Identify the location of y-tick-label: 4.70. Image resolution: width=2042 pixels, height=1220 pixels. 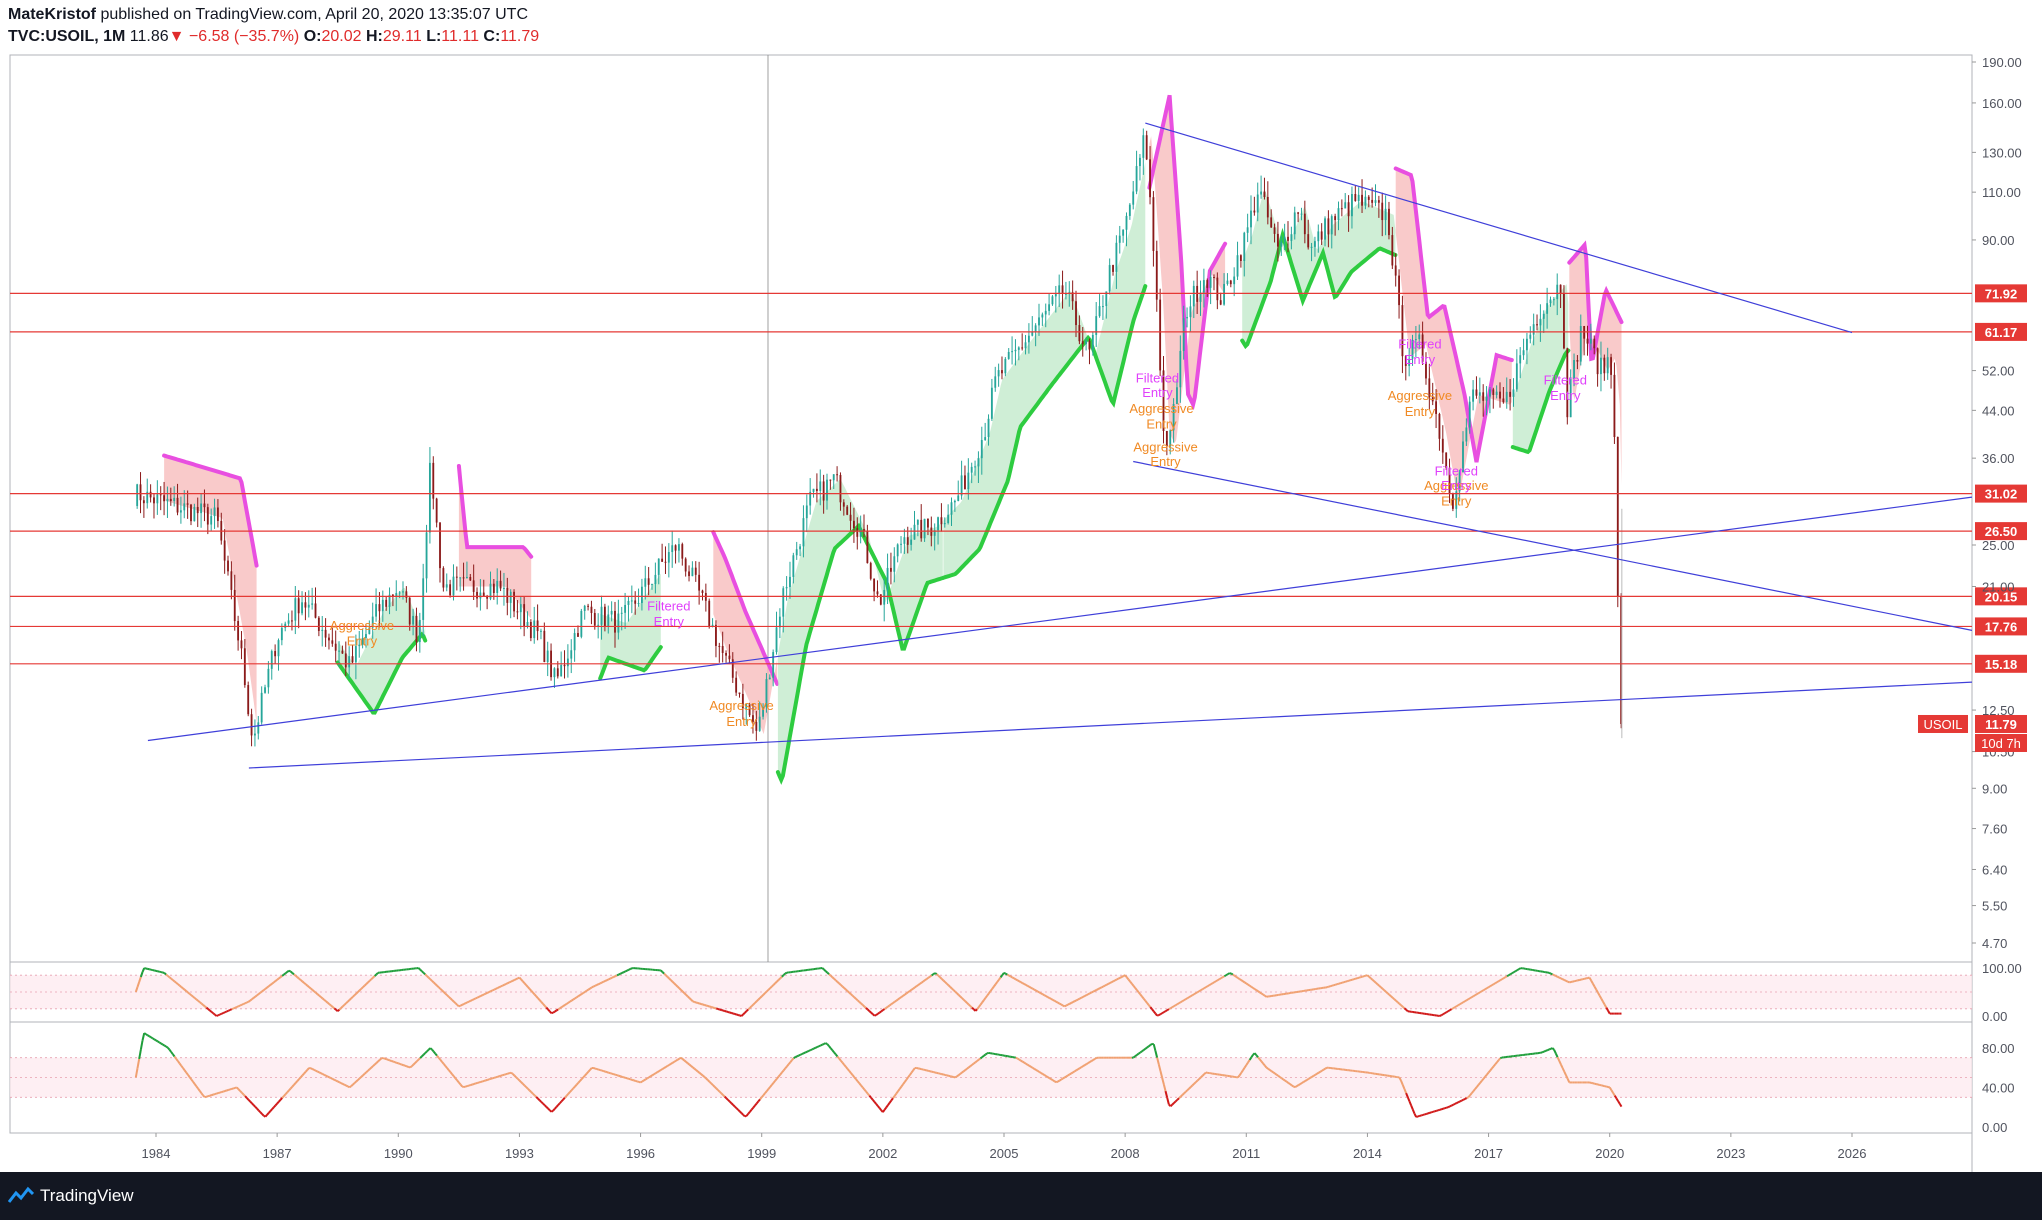
(1994, 943).